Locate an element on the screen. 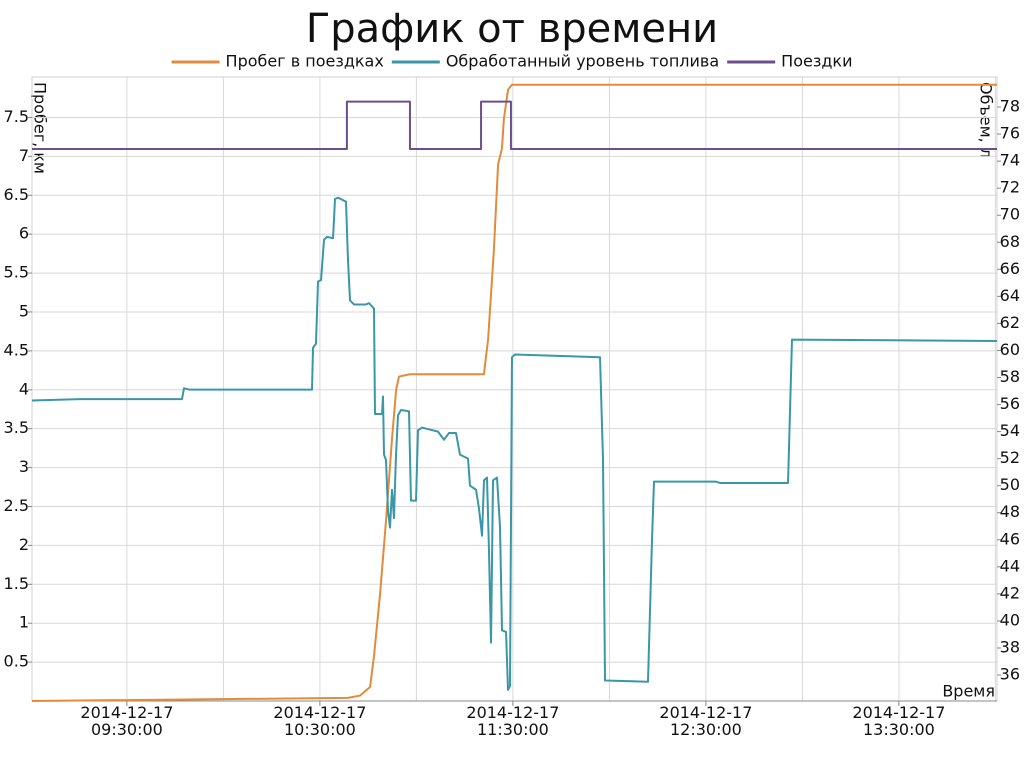  y2-tick-label: 68 is located at coordinates (1010, 241).